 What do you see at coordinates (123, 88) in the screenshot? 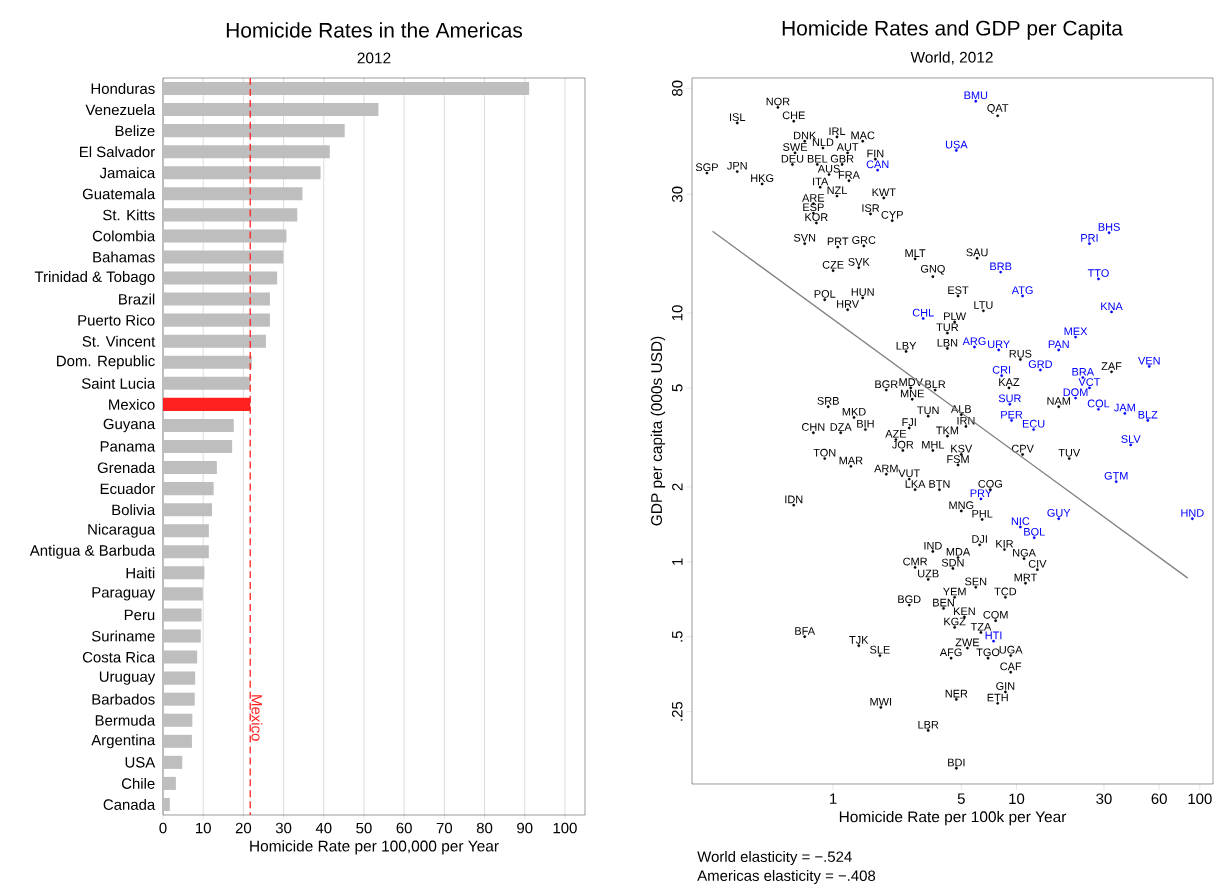
I see `y-tick-label: Honduras` at bounding box center [123, 88].